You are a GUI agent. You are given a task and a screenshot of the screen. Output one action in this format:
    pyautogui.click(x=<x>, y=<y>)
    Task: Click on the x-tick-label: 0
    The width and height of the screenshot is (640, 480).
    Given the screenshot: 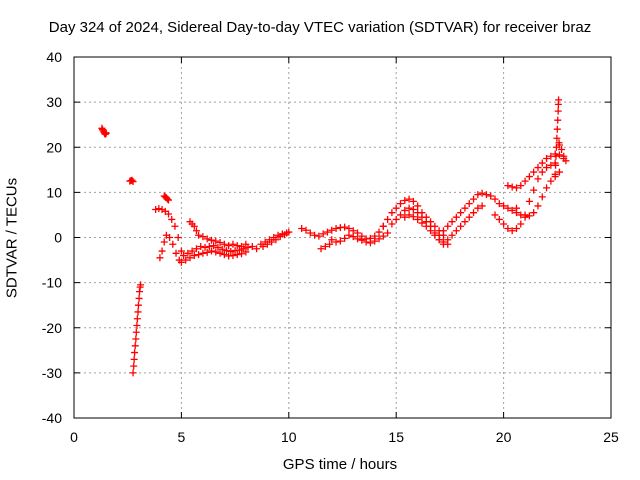 What is the action you would take?
    pyautogui.click(x=74, y=437)
    